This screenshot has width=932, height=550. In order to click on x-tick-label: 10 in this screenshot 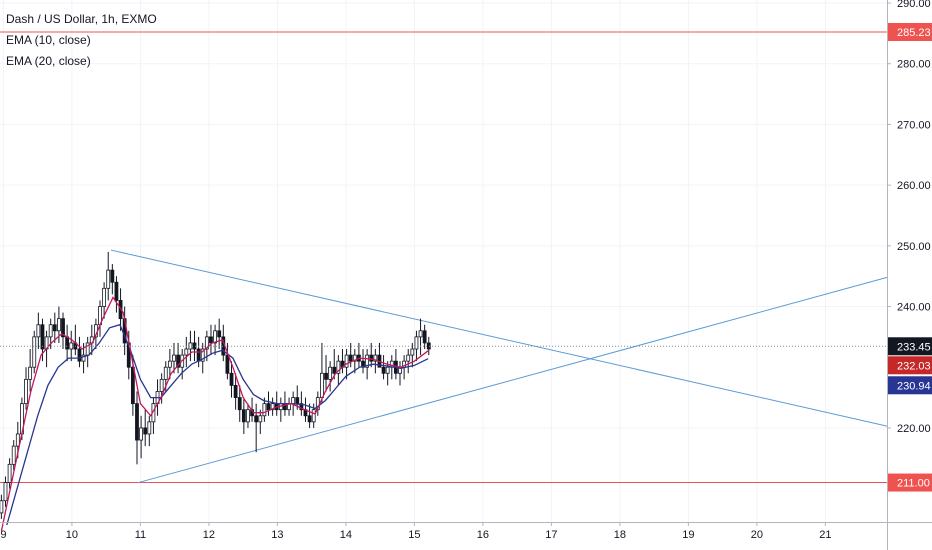, I will do `click(72, 535)`.